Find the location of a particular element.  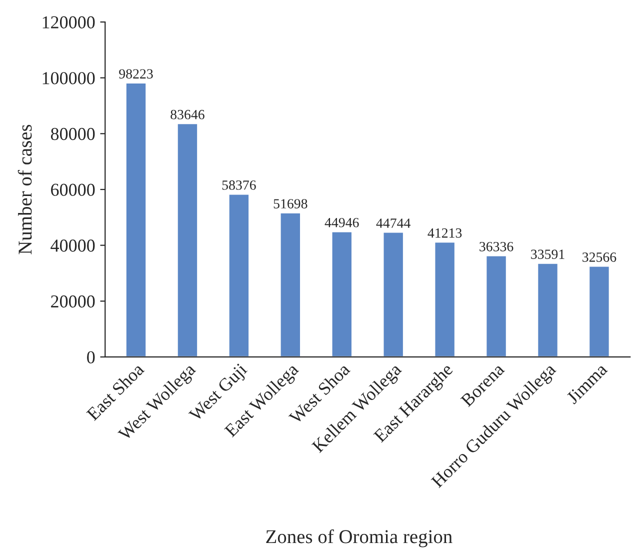

data-label: 51698 is located at coordinates (291, 203).